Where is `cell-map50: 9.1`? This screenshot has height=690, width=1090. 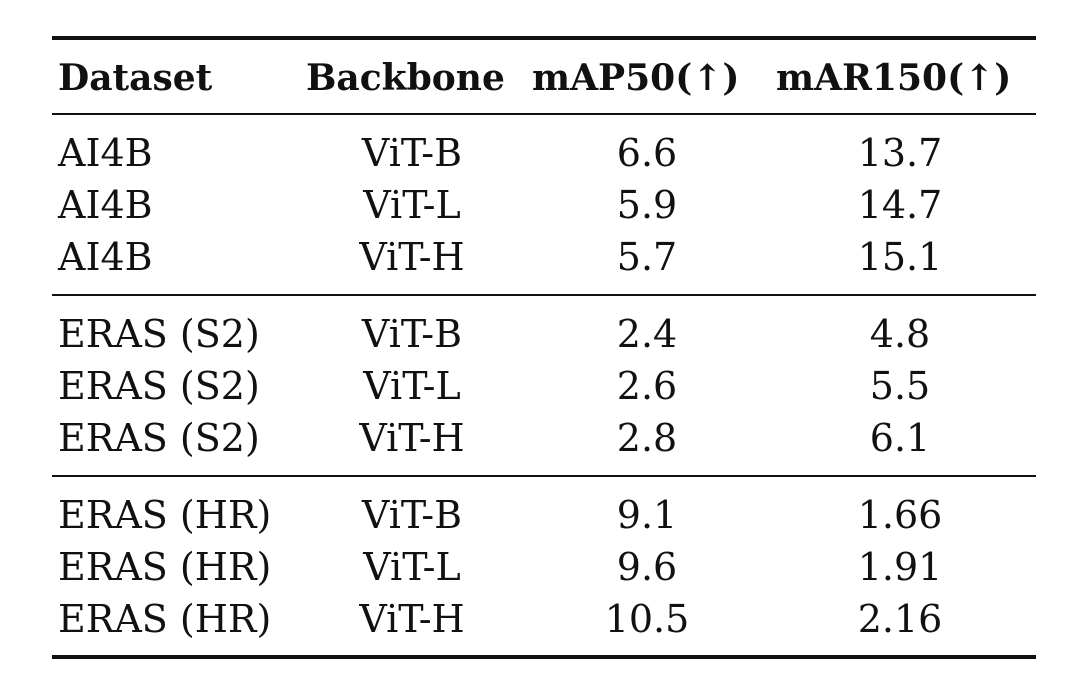 cell-map50: 9.1 is located at coordinates (647, 515).